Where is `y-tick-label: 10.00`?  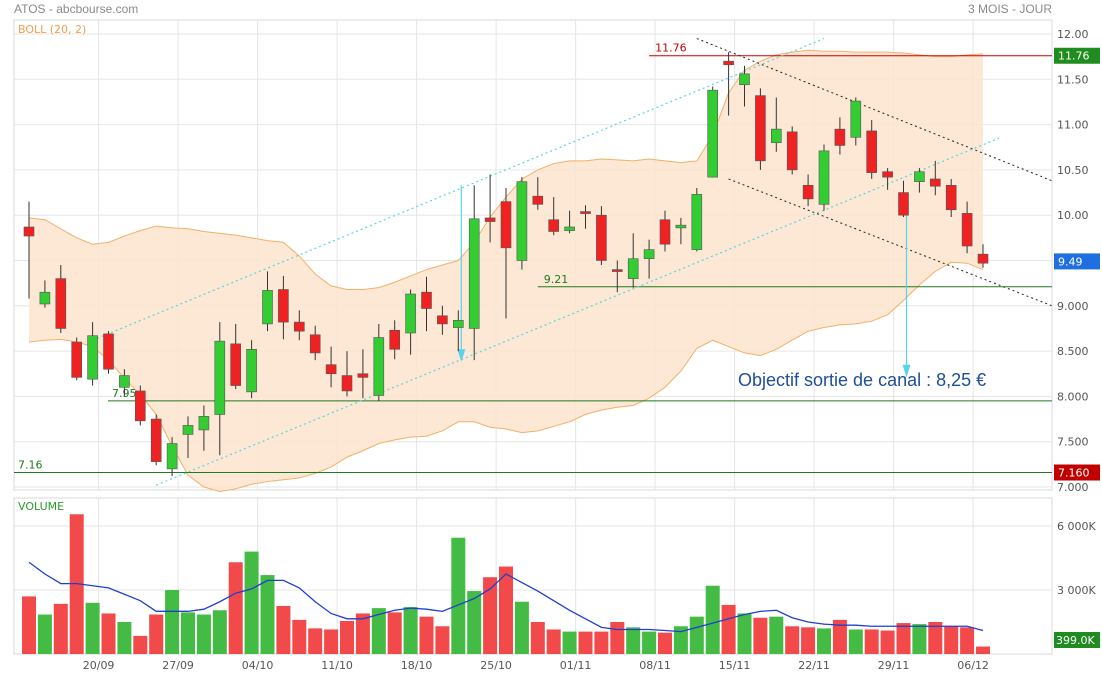 y-tick-label: 10.00 is located at coordinates (1073, 215).